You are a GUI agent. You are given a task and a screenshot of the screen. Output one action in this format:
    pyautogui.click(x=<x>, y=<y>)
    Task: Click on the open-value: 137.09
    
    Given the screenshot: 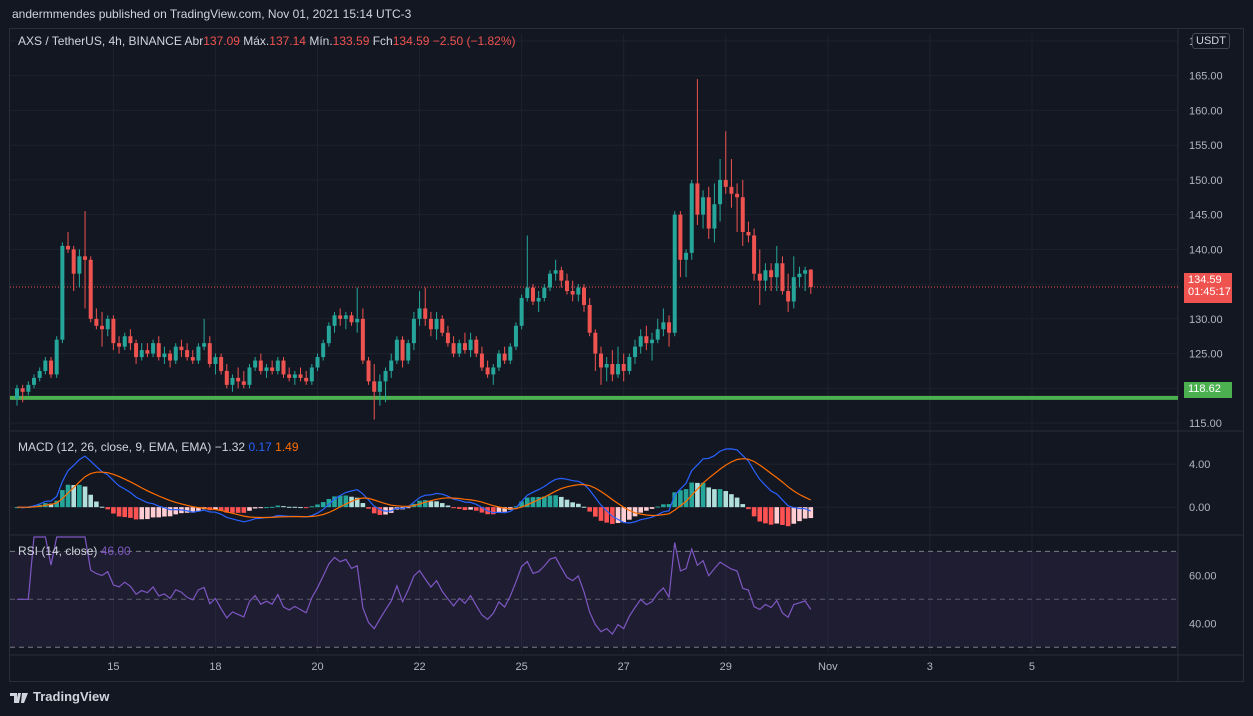 What is the action you would take?
    pyautogui.click(x=221, y=41)
    